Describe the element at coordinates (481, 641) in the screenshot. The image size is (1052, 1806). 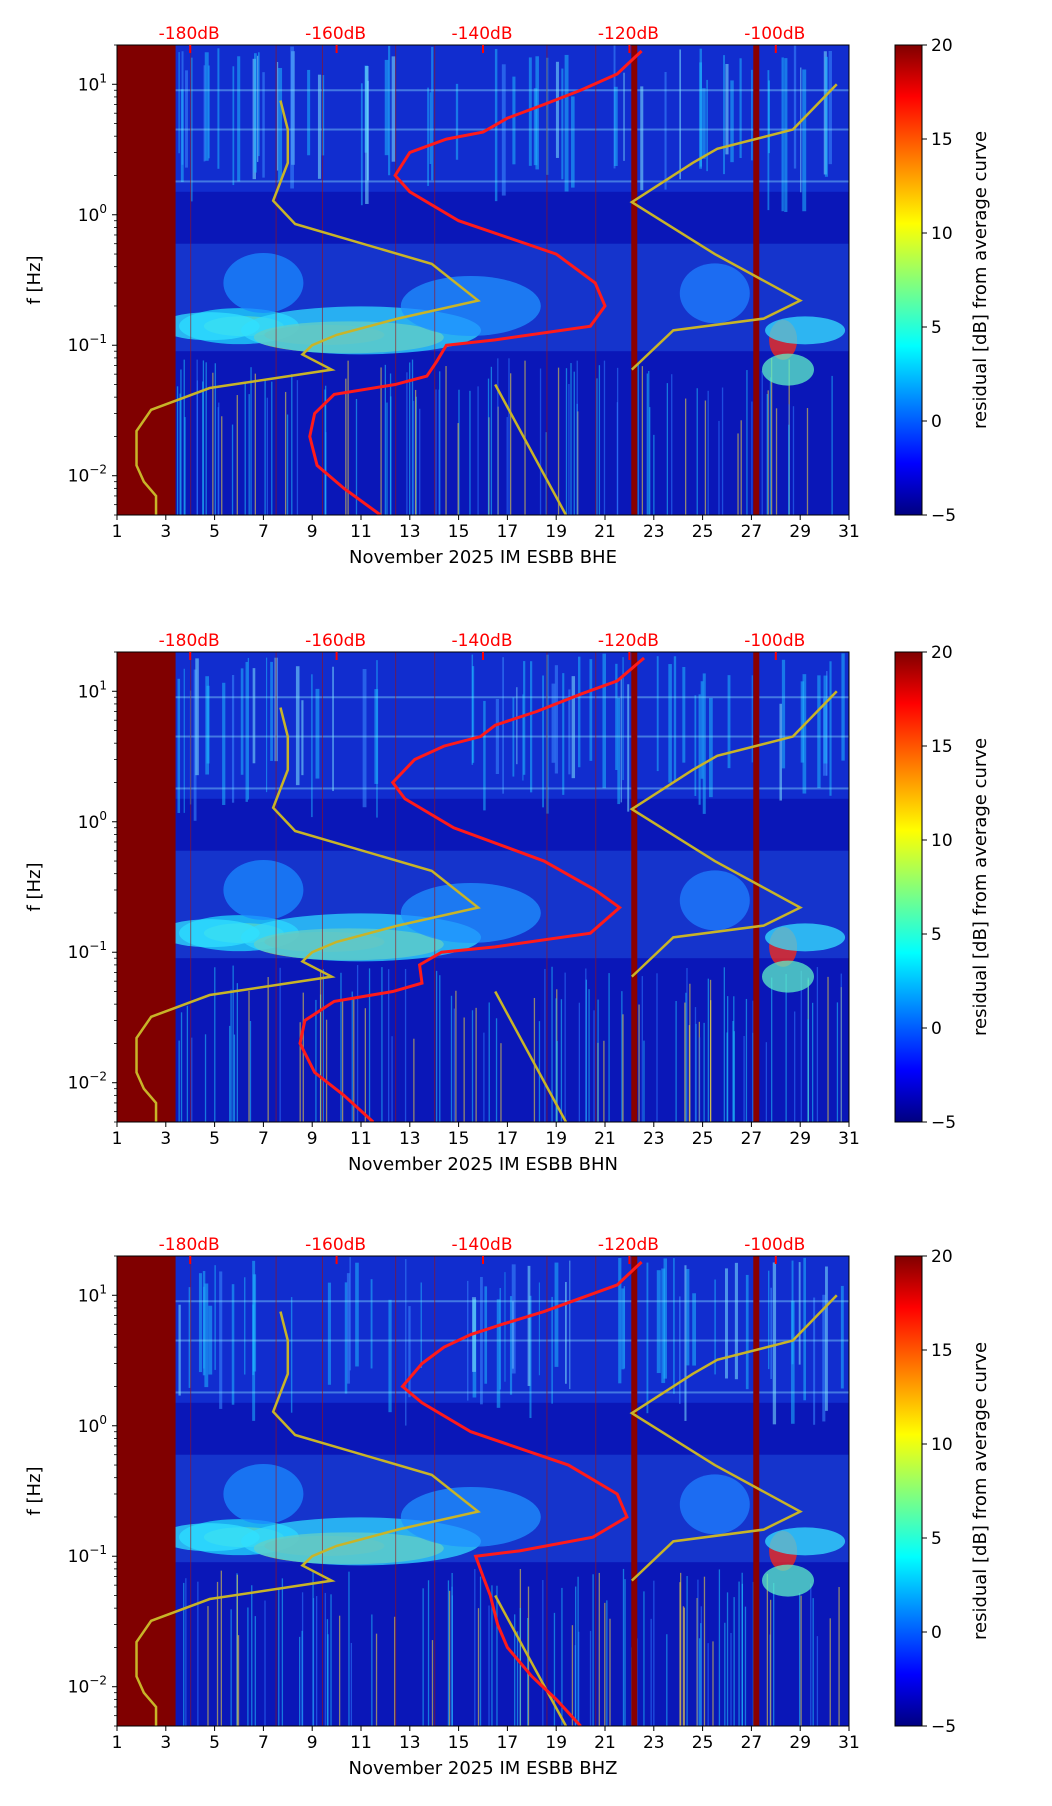
I see `top-axis-label: -140dB` at that location.